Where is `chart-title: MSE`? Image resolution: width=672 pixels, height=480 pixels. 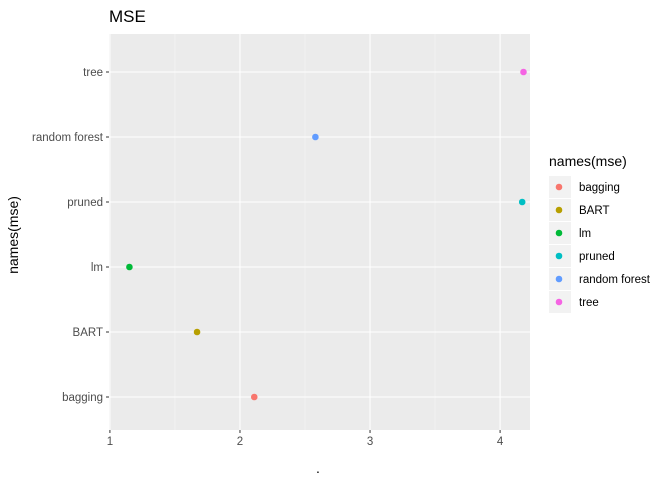
chart-title: MSE is located at coordinates (127, 16).